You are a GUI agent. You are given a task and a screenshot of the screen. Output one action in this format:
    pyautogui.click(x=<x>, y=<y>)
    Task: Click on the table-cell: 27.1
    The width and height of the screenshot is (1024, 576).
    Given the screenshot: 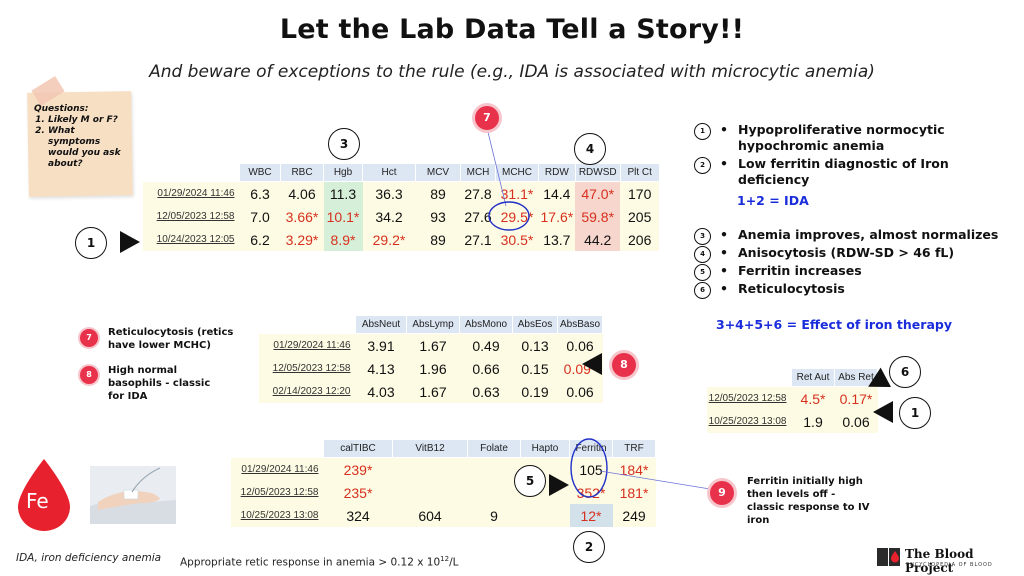 What is the action you would take?
    pyautogui.click(x=478, y=239)
    